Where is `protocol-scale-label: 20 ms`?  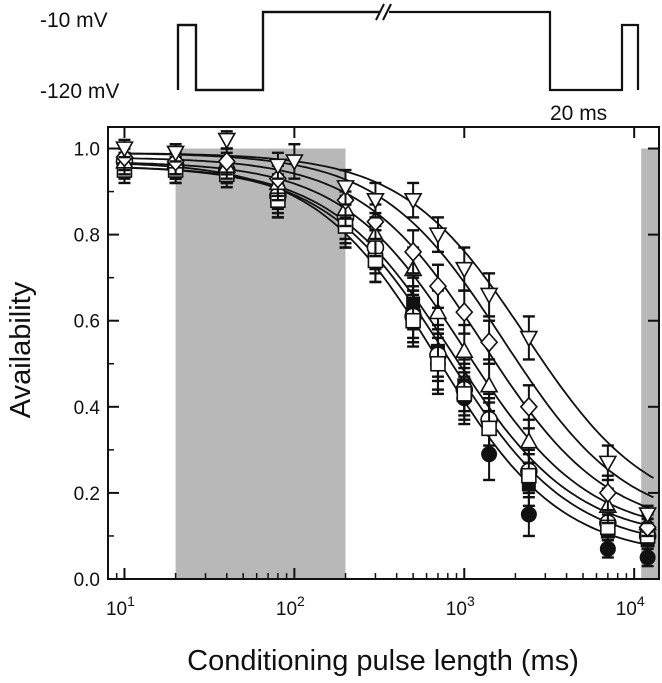
protocol-scale-label: 20 ms is located at coordinates (578, 113).